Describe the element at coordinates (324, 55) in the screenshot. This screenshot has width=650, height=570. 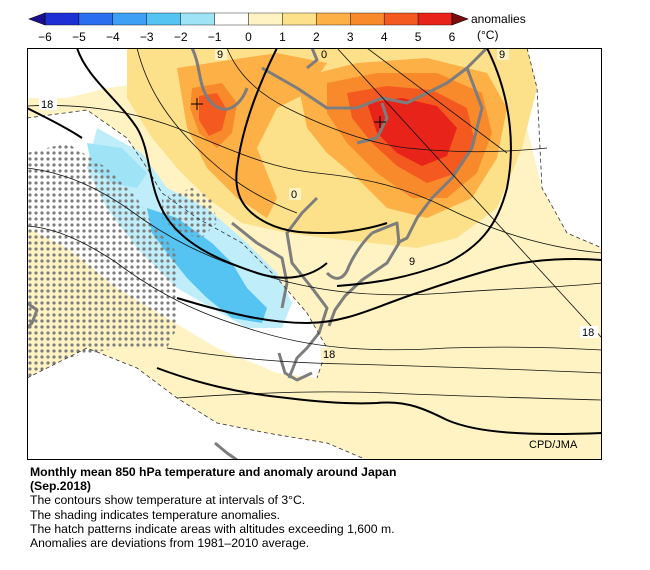
I see `contour-label-0-top: 0` at that location.